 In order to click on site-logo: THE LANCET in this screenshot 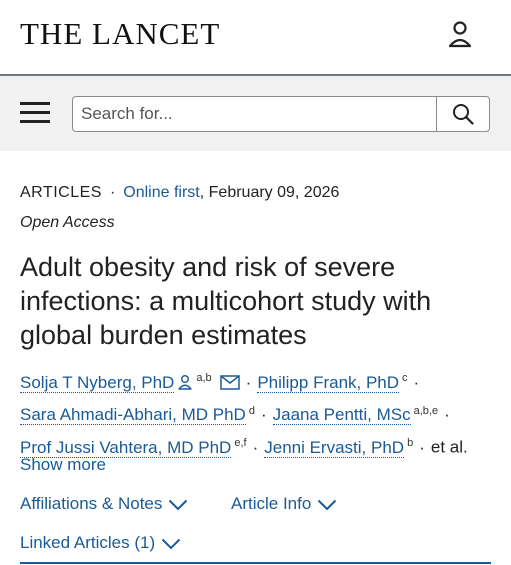, I will do `click(120, 33)`.